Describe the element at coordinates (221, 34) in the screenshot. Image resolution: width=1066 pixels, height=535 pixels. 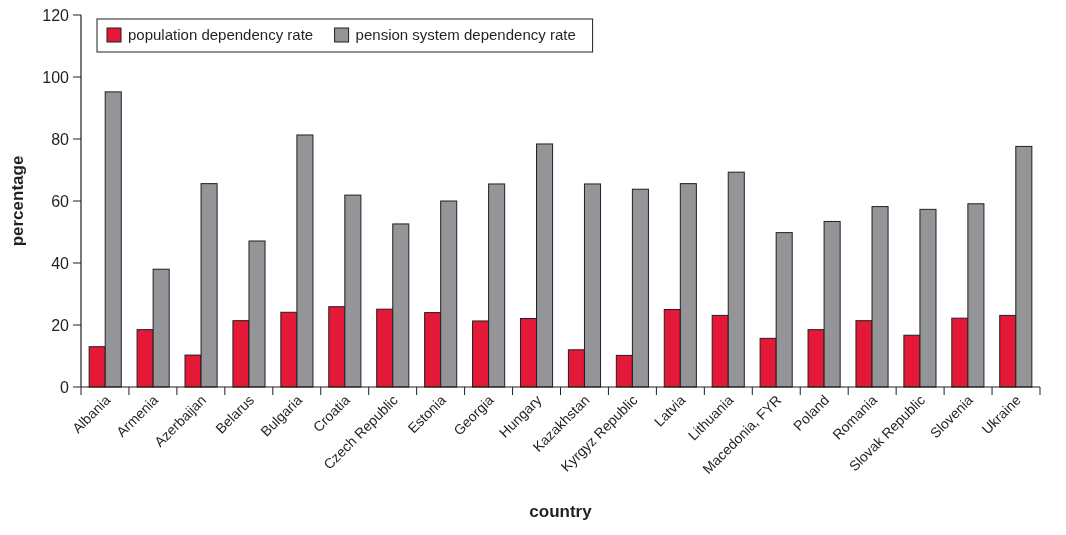
I see `legend-label: population dependency rate` at that location.